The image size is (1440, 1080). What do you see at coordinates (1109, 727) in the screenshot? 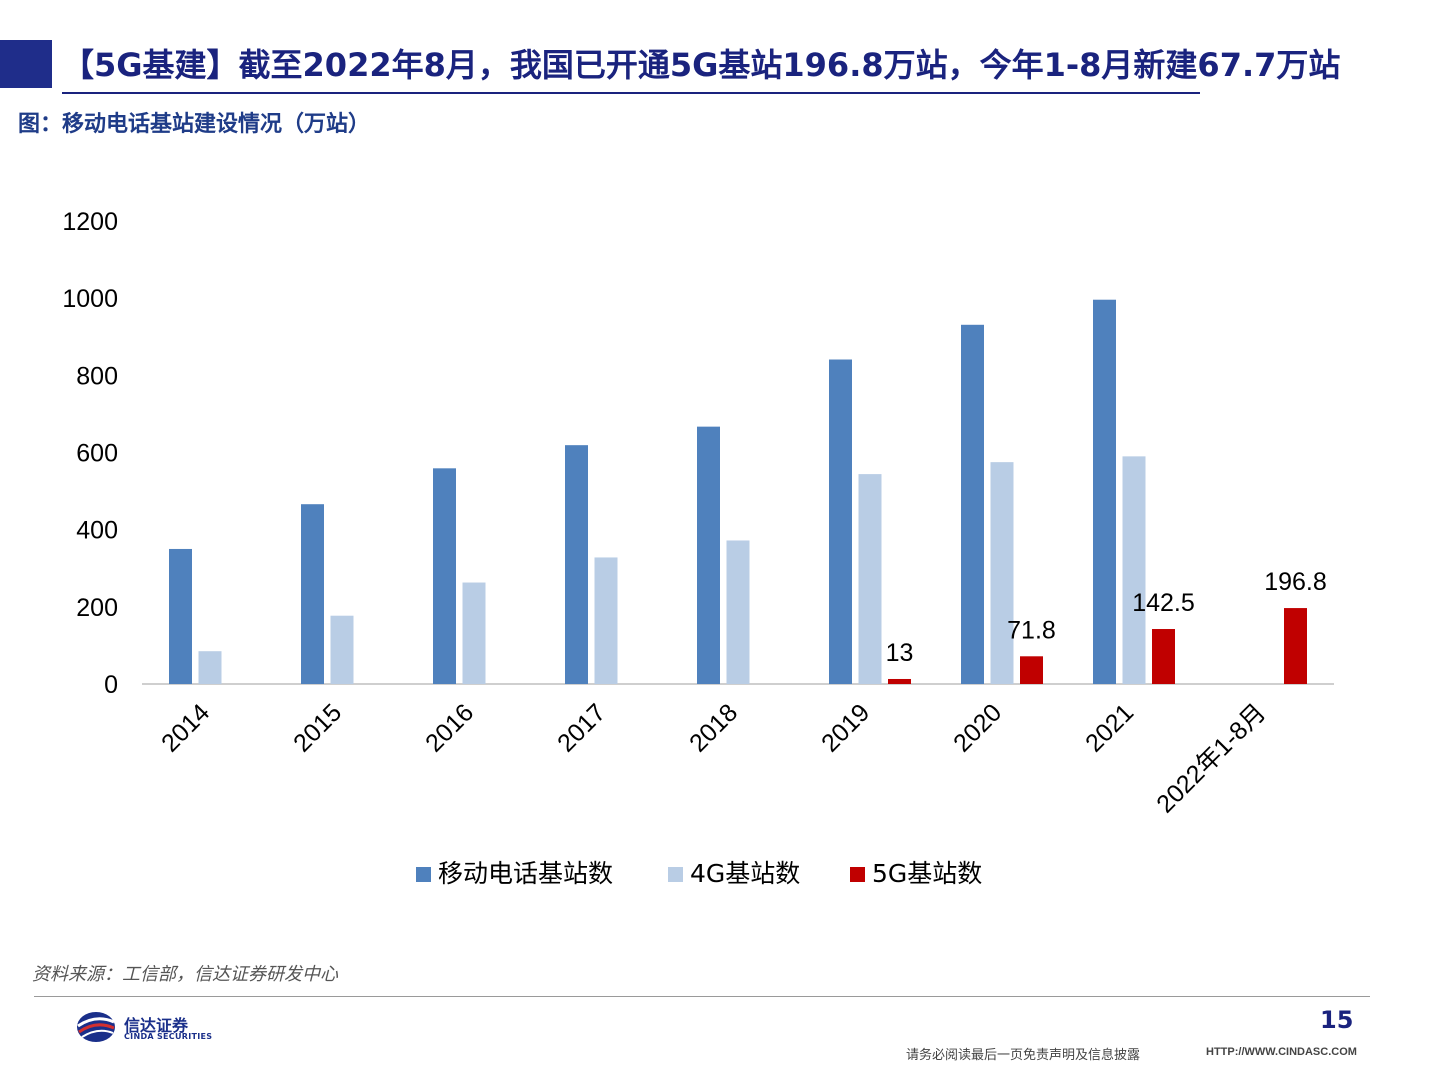
I see `x-tick-label: 2021` at bounding box center [1109, 727].